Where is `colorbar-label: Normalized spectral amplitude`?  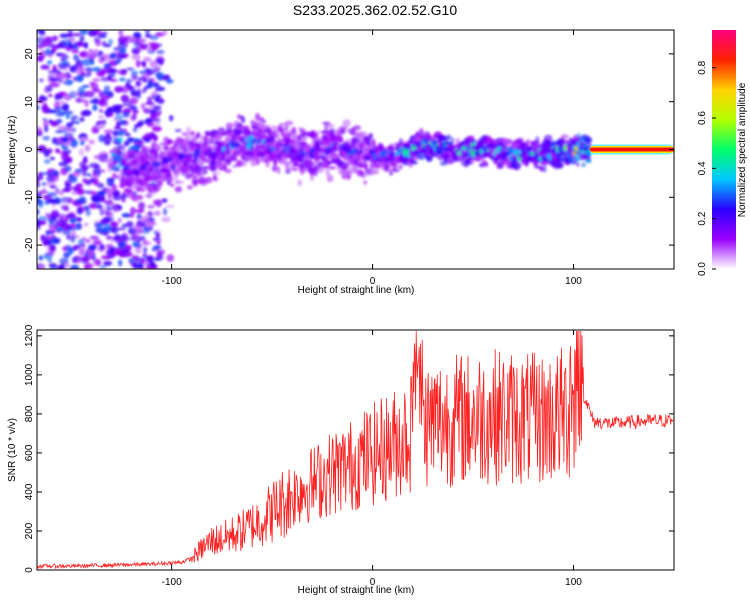
colorbar-label: Normalized spectral amplitude is located at coordinates (742, 149).